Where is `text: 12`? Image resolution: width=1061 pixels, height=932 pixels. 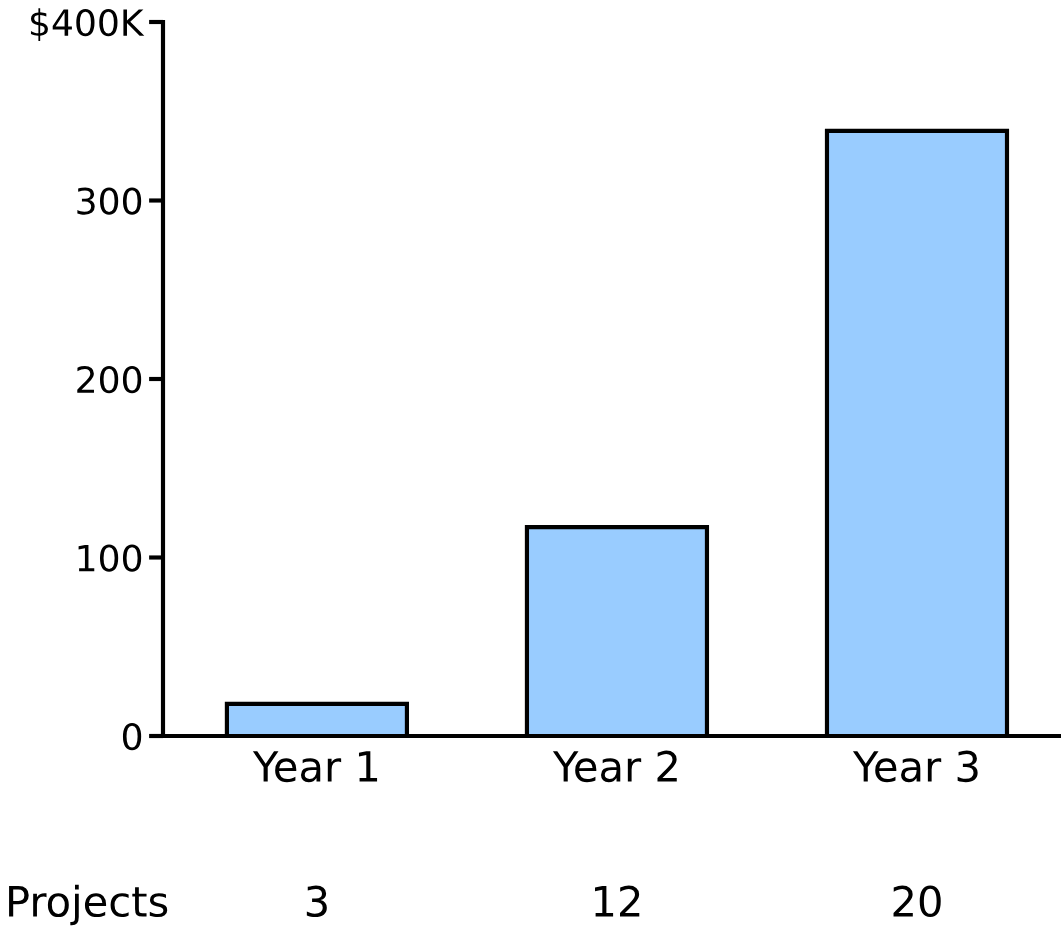
text: 12 is located at coordinates (617, 901).